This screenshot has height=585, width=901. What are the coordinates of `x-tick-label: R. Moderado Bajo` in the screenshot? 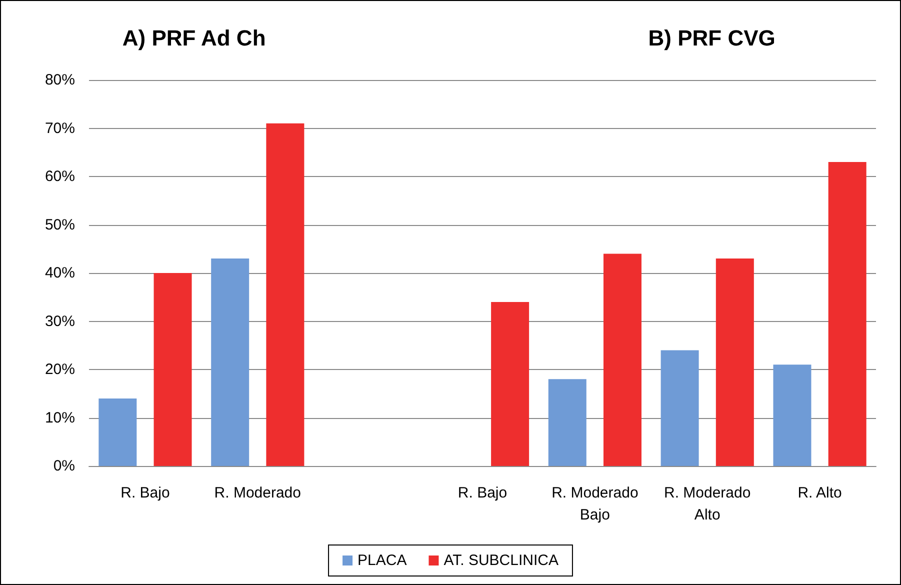 It's located at (595, 504).